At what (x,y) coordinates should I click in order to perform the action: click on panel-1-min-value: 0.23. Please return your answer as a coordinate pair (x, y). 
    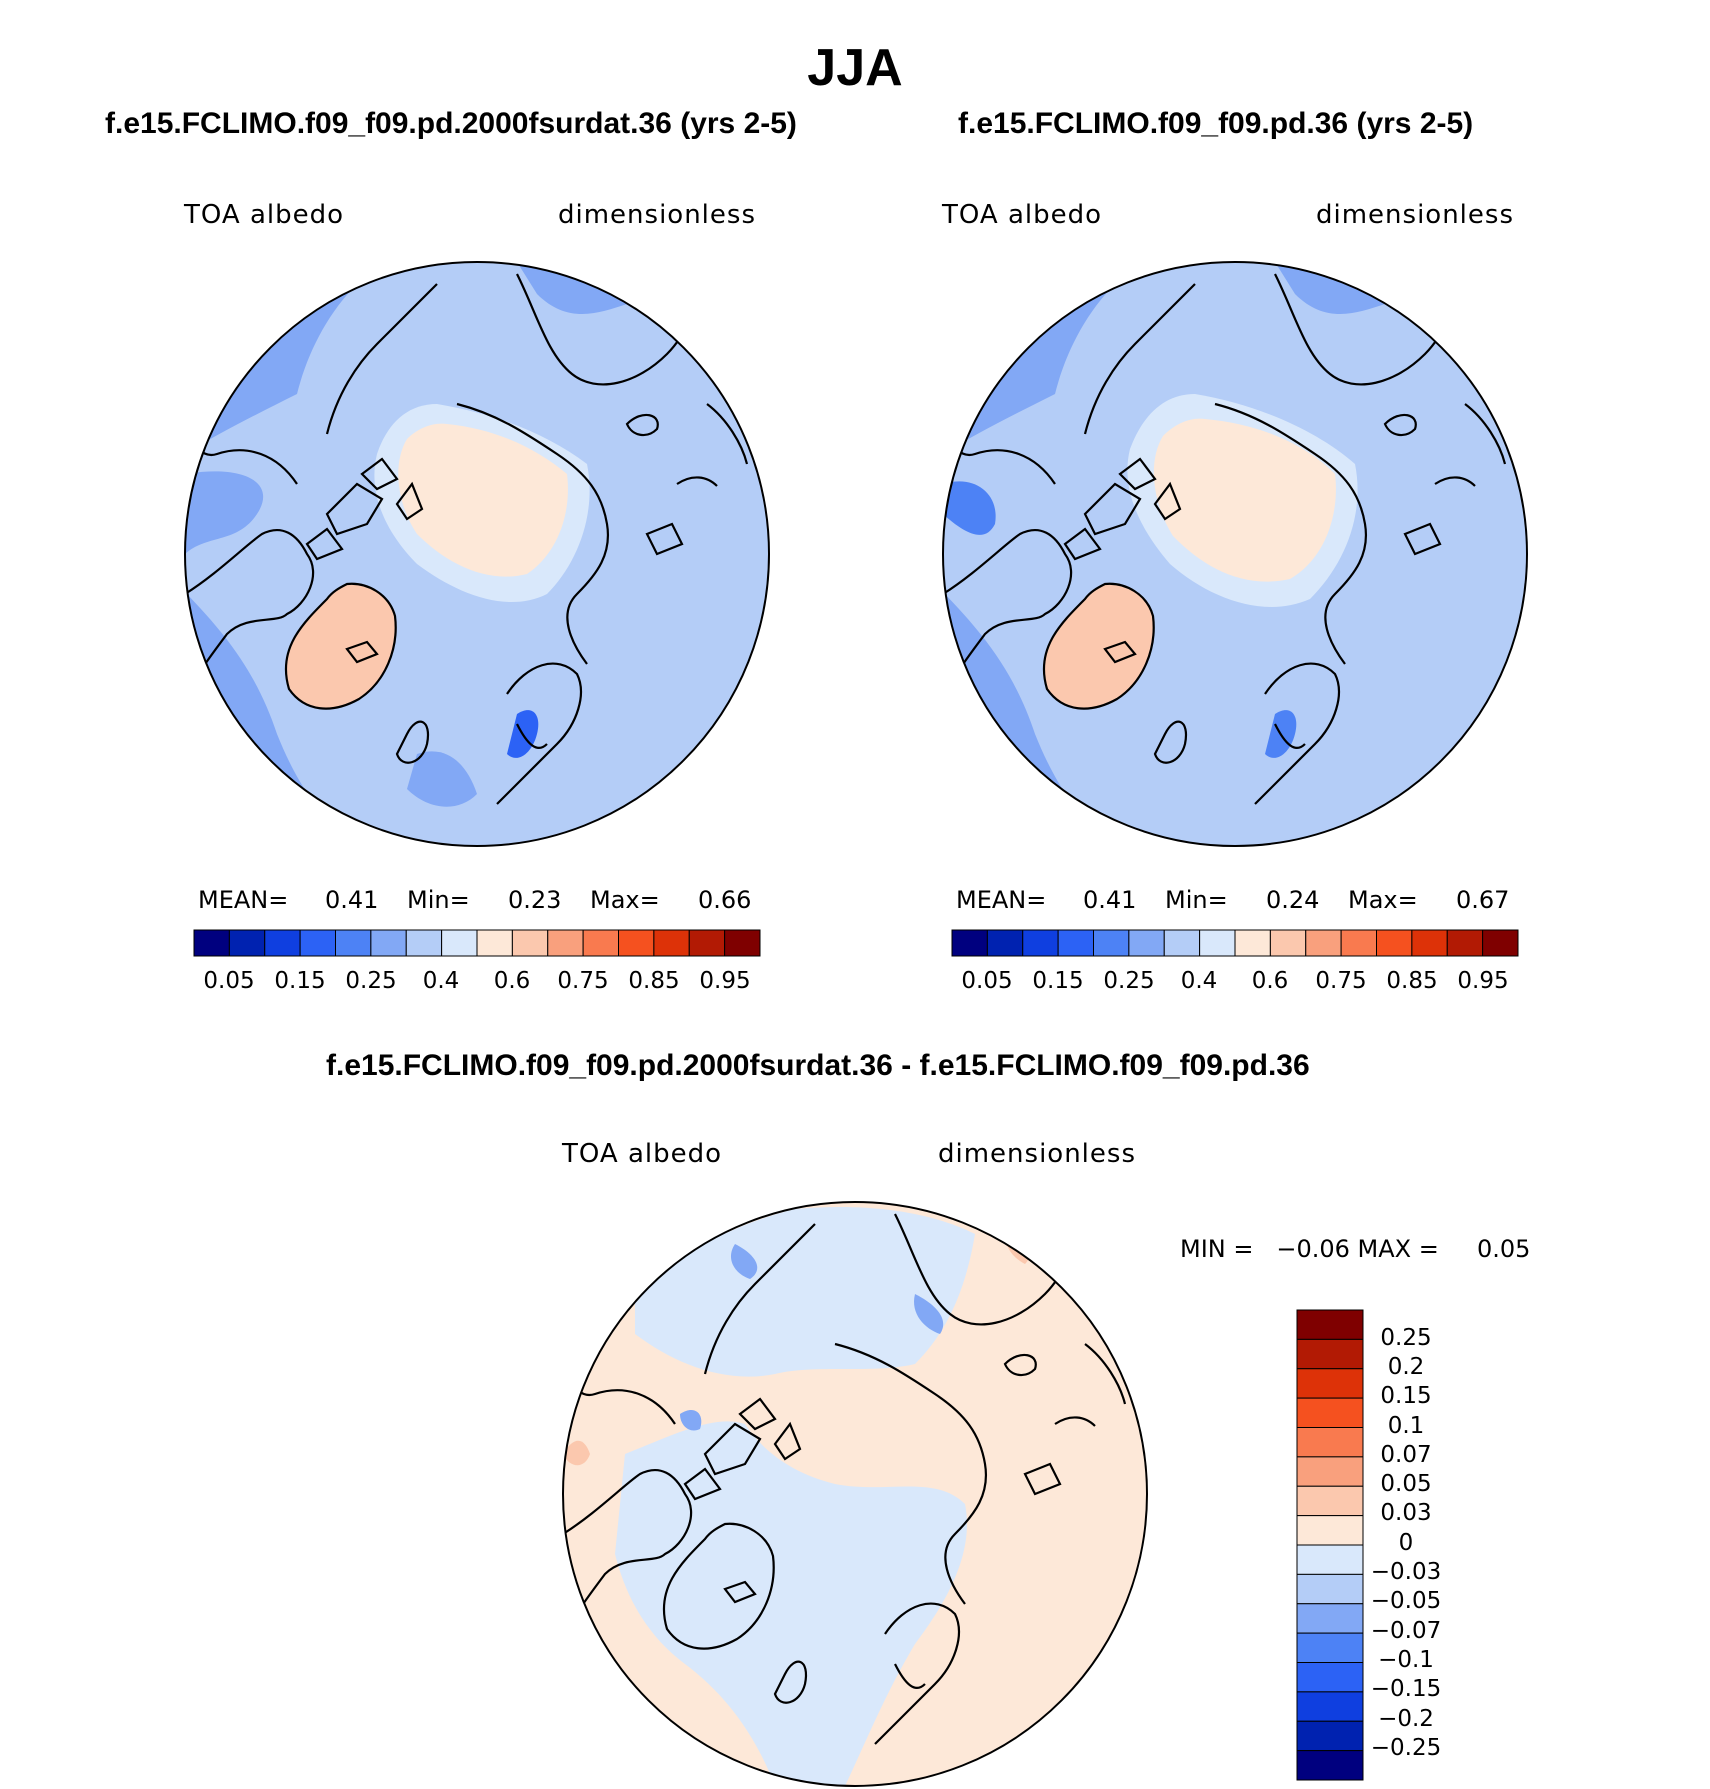
    Looking at the image, I should click on (535, 900).